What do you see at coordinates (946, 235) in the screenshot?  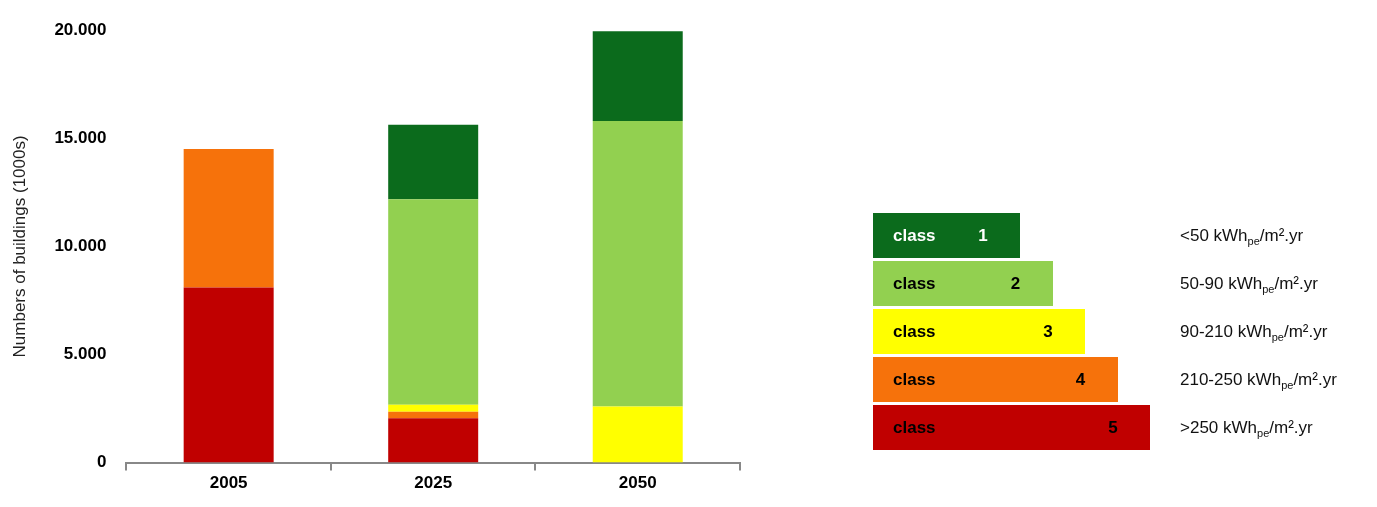 I see `text: class 1` at bounding box center [946, 235].